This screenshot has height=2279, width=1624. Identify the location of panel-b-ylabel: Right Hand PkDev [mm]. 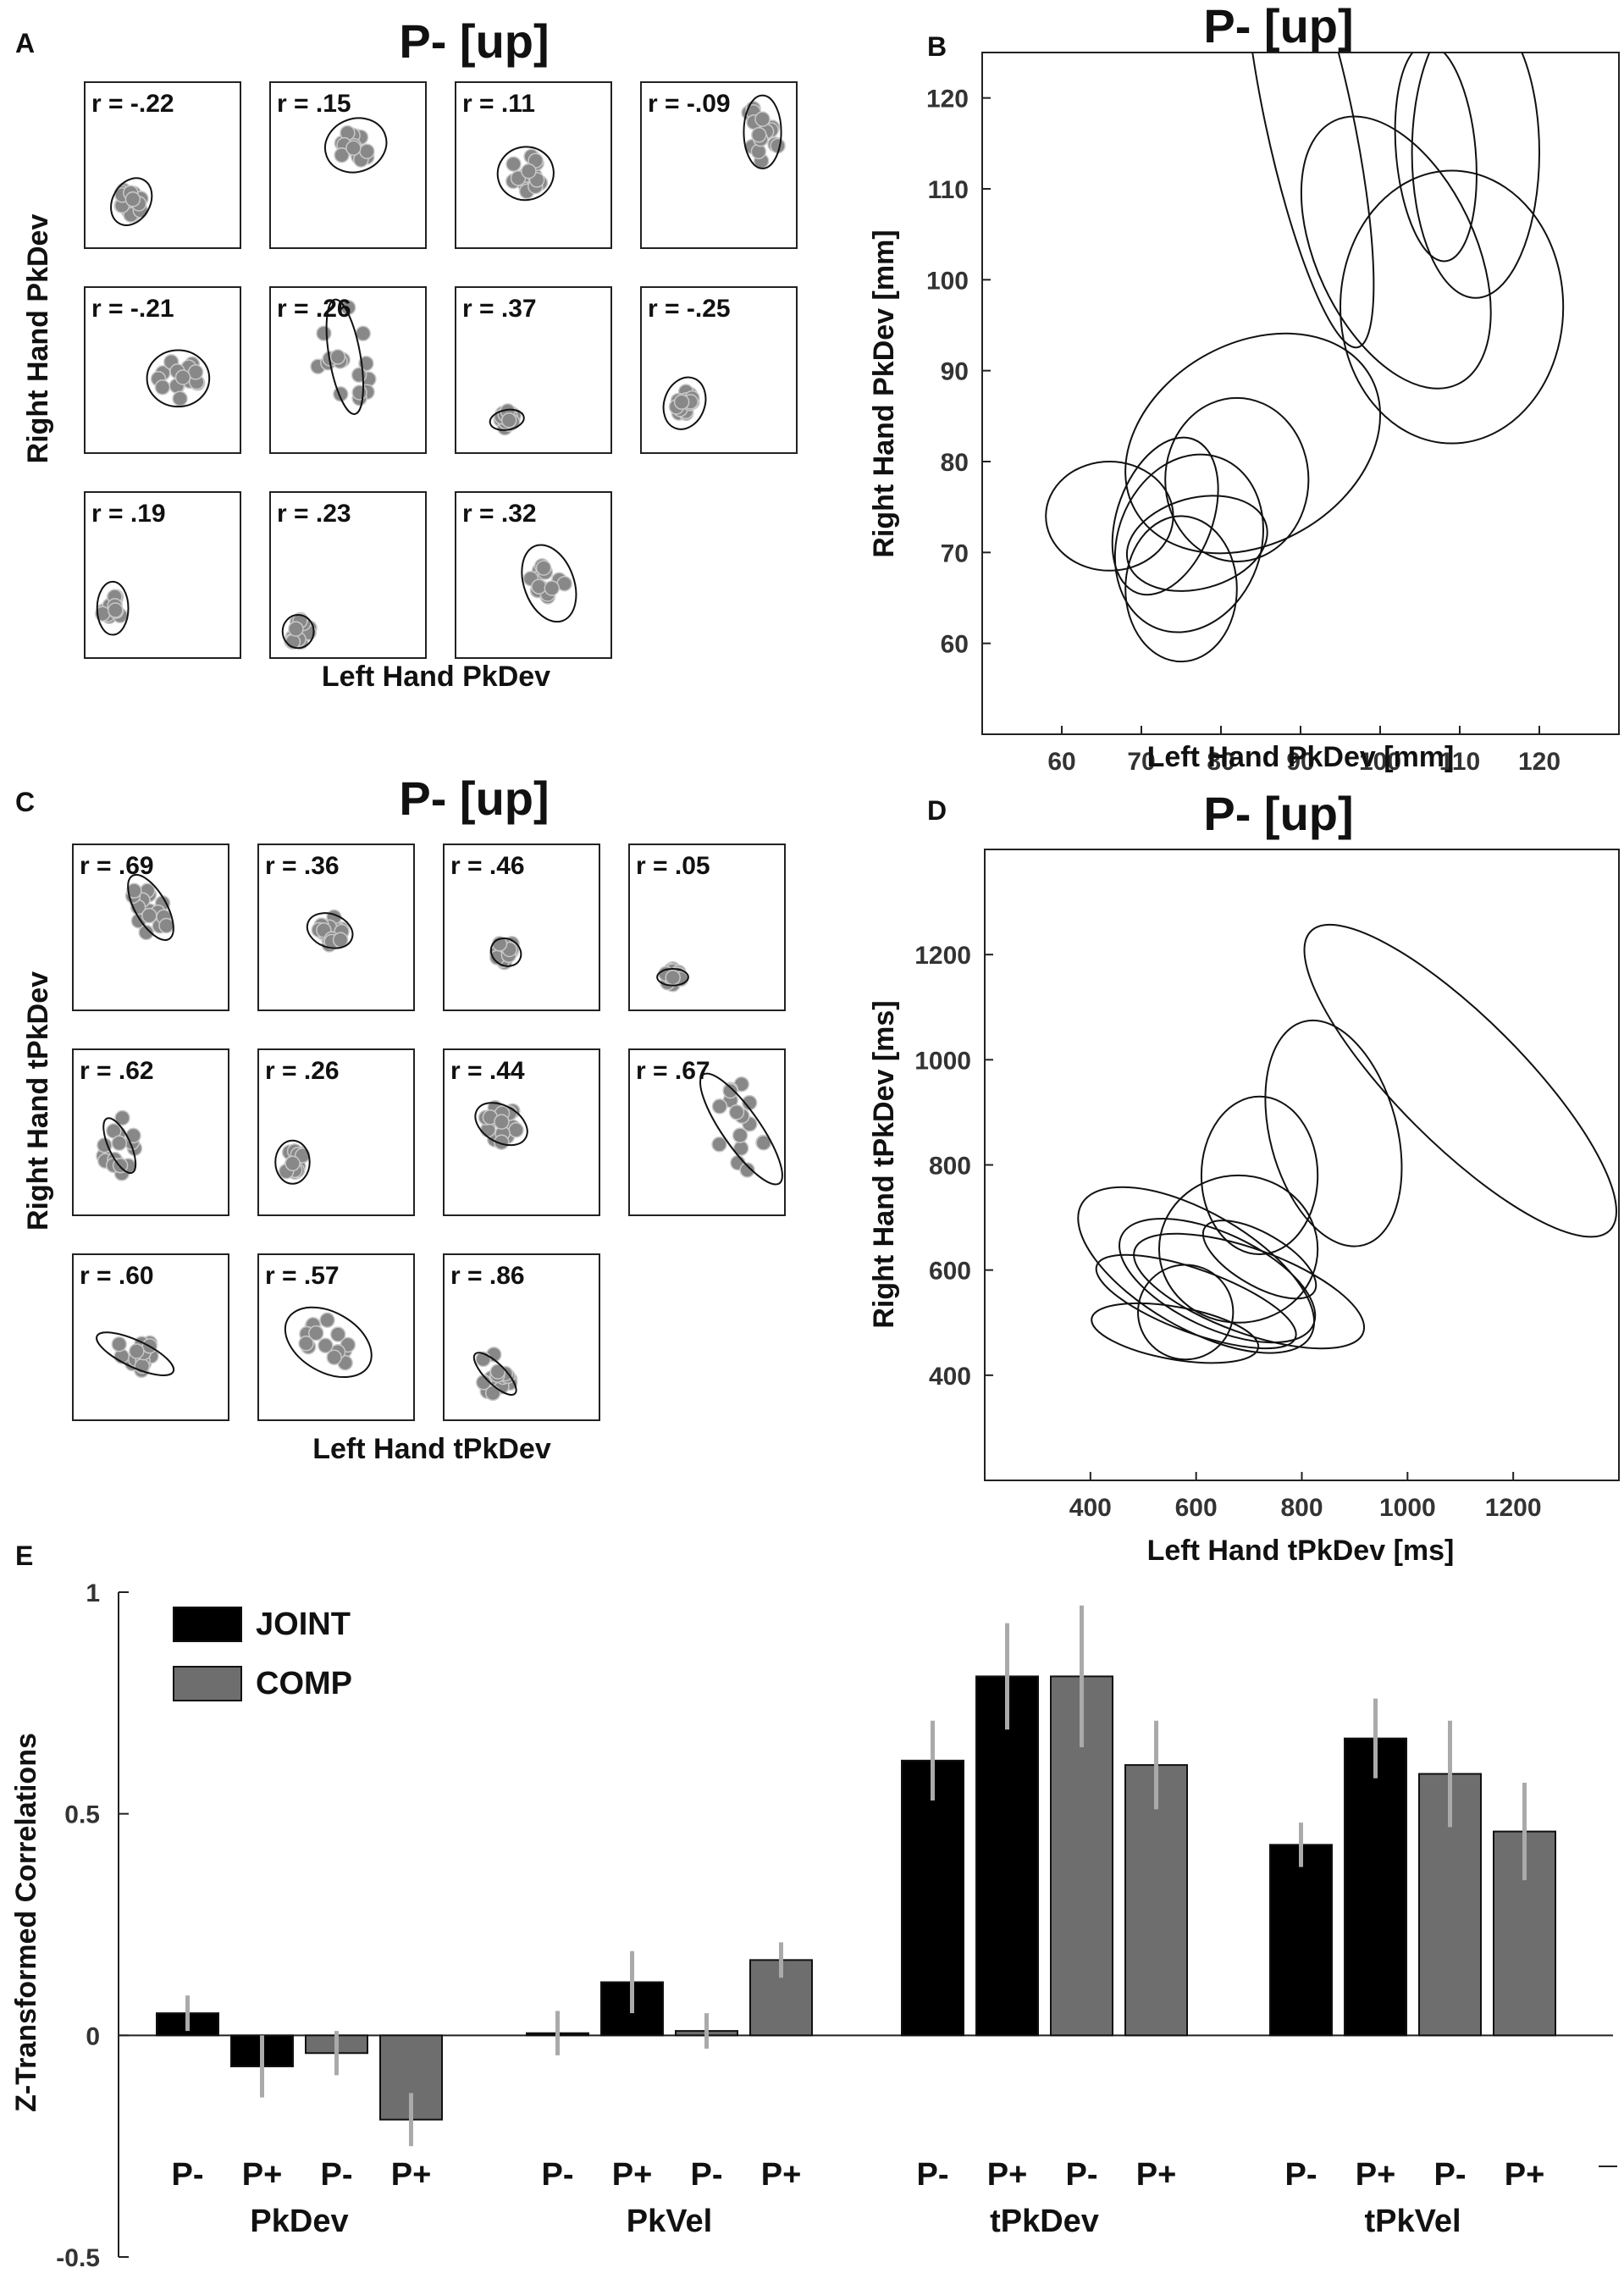
(884, 393).